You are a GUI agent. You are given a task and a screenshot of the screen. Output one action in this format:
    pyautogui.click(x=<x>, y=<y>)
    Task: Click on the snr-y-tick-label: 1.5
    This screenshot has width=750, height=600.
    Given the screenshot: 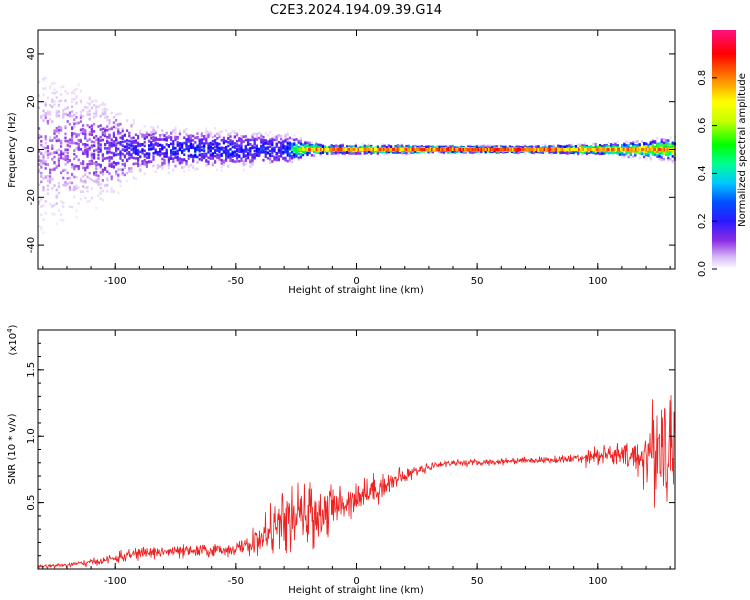 What is the action you would take?
    pyautogui.click(x=31, y=370)
    